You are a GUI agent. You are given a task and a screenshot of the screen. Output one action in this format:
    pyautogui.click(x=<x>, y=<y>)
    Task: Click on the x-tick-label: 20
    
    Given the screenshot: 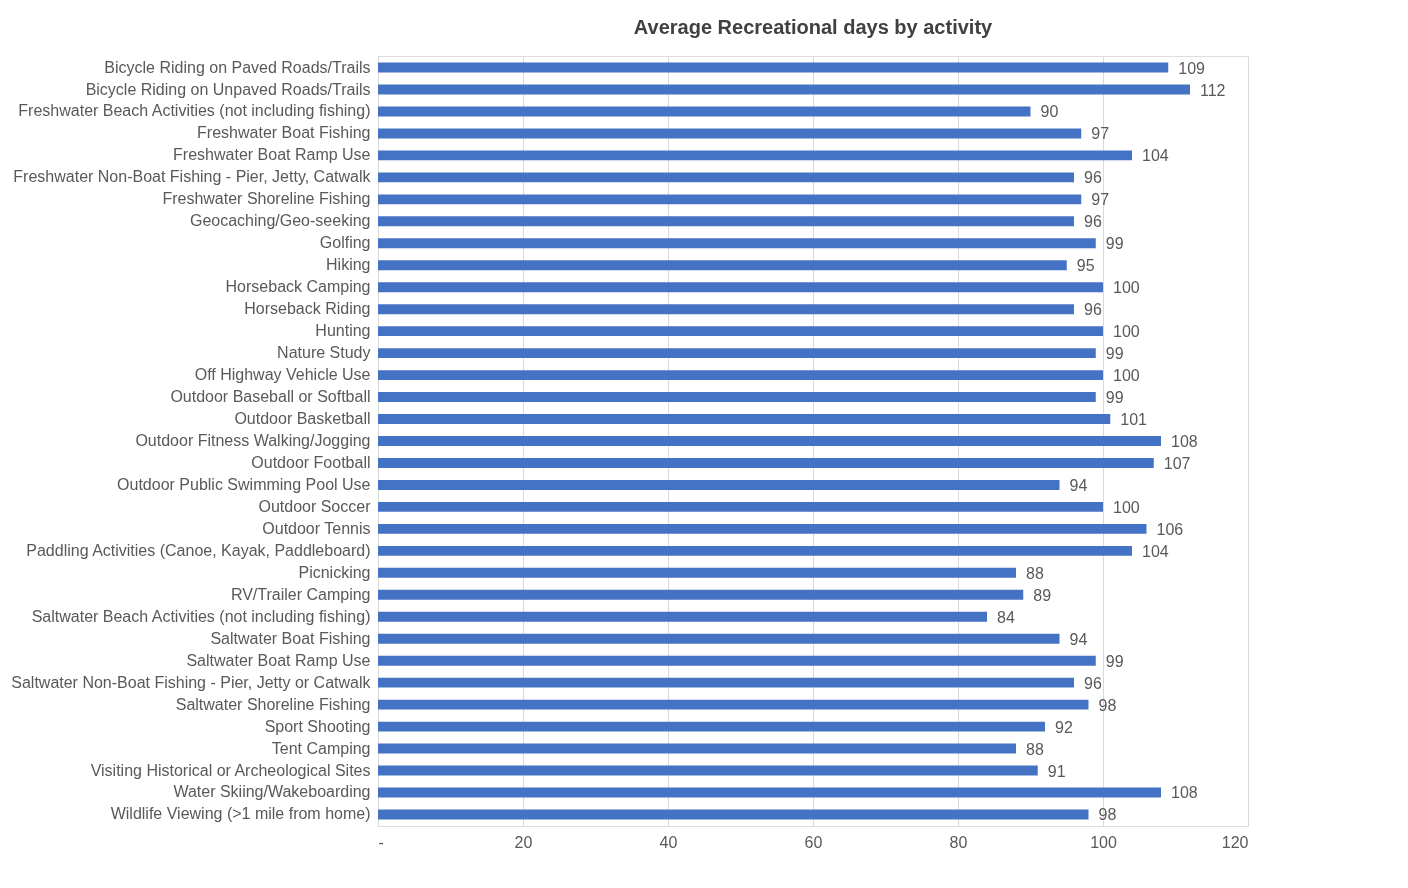 What is the action you would take?
    pyautogui.click(x=523, y=842)
    